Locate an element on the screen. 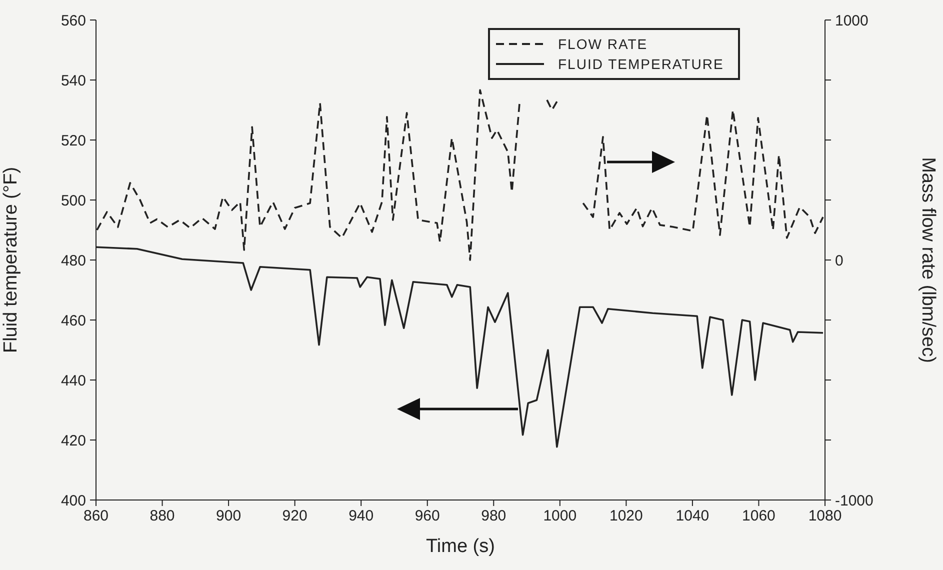 This screenshot has width=943, height=570. y-tick-label: 520 is located at coordinates (73, 141).